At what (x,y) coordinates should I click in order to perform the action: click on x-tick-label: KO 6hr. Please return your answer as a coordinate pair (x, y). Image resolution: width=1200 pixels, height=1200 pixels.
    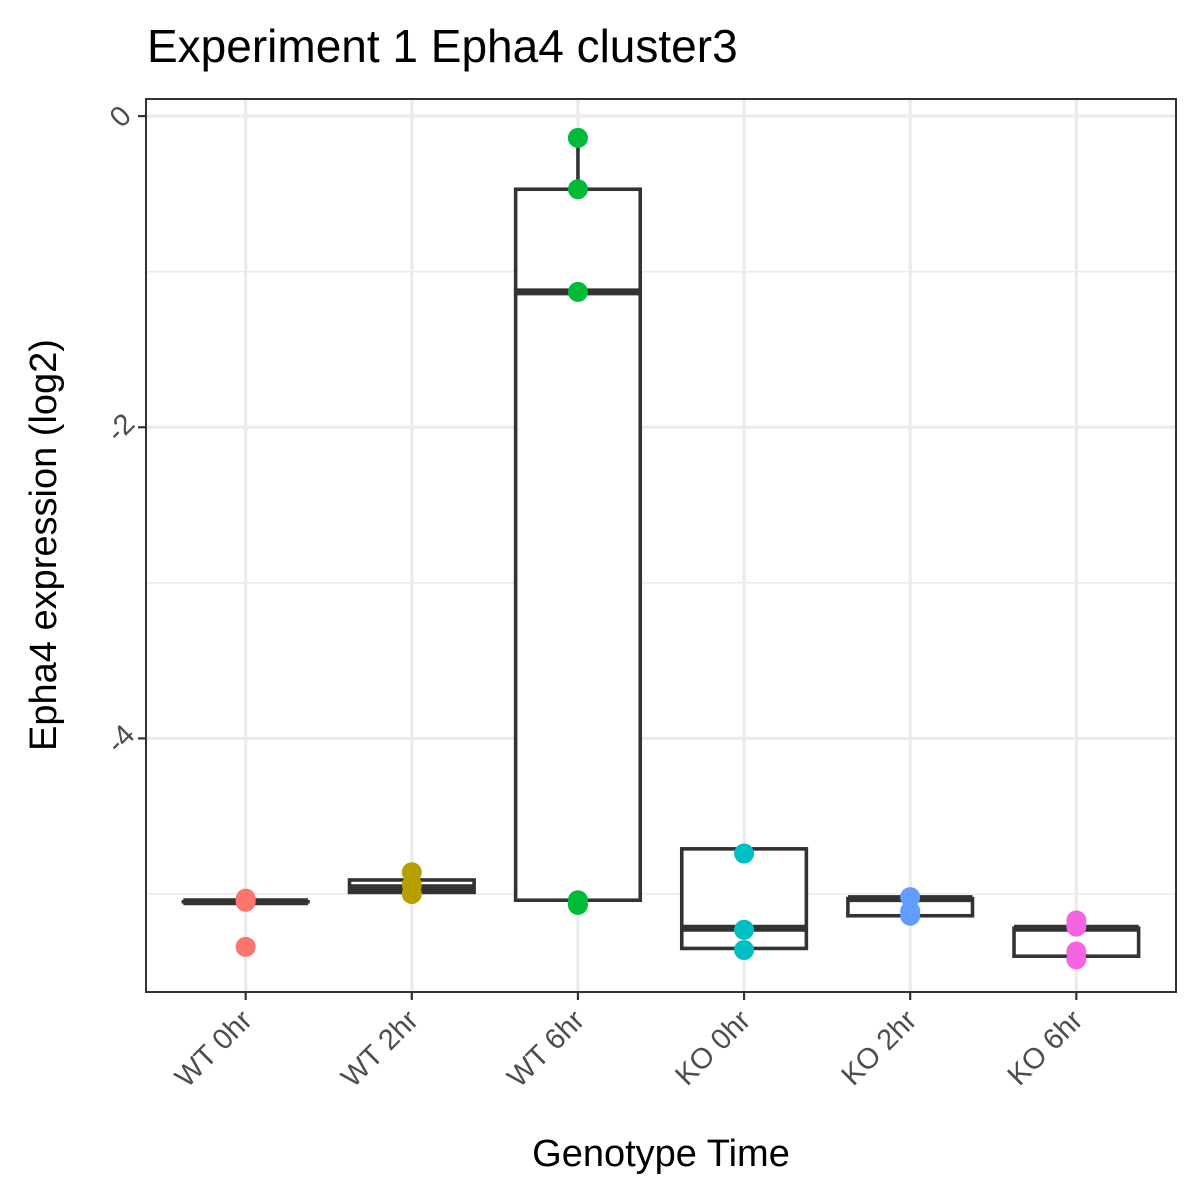
    Looking at the image, I should click on (1046, 1048).